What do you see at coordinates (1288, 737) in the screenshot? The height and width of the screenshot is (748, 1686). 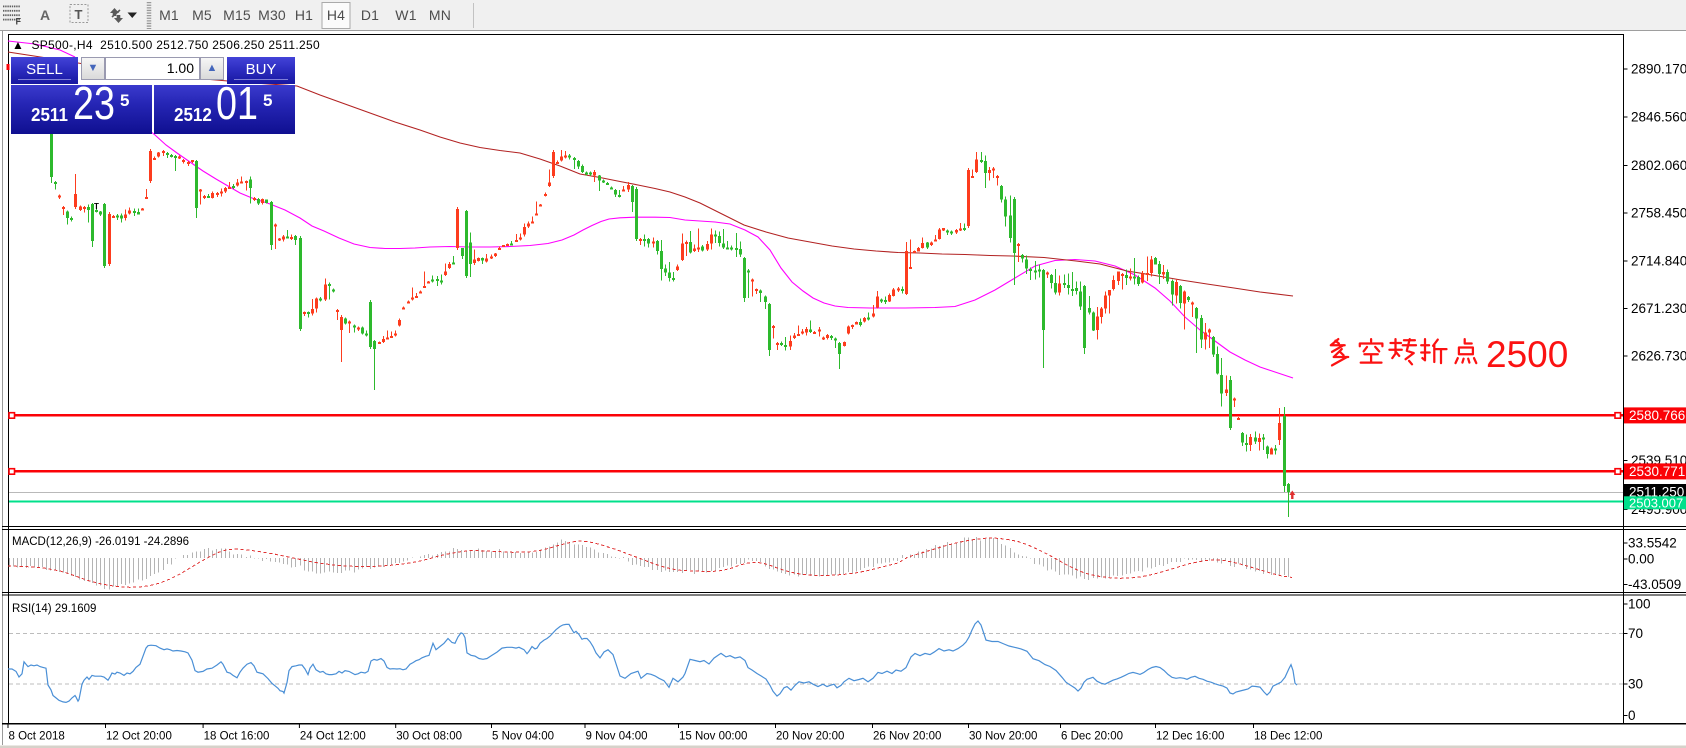 I see `svg-text: 18 Dec 12:00` at bounding box center [1288, 737].